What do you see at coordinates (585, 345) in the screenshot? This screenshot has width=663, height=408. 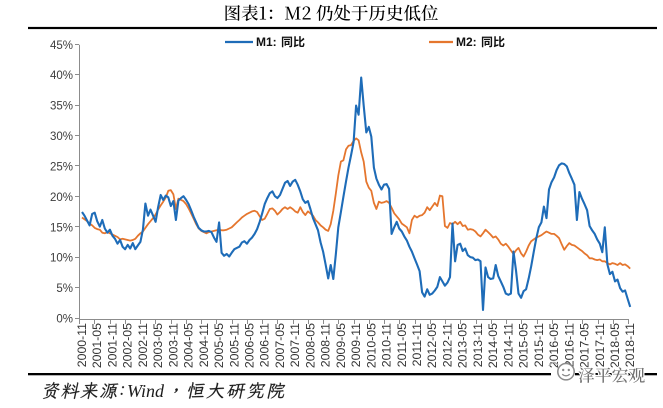 I see `svg-text: 2017-05` at bounding box center [585, 345].